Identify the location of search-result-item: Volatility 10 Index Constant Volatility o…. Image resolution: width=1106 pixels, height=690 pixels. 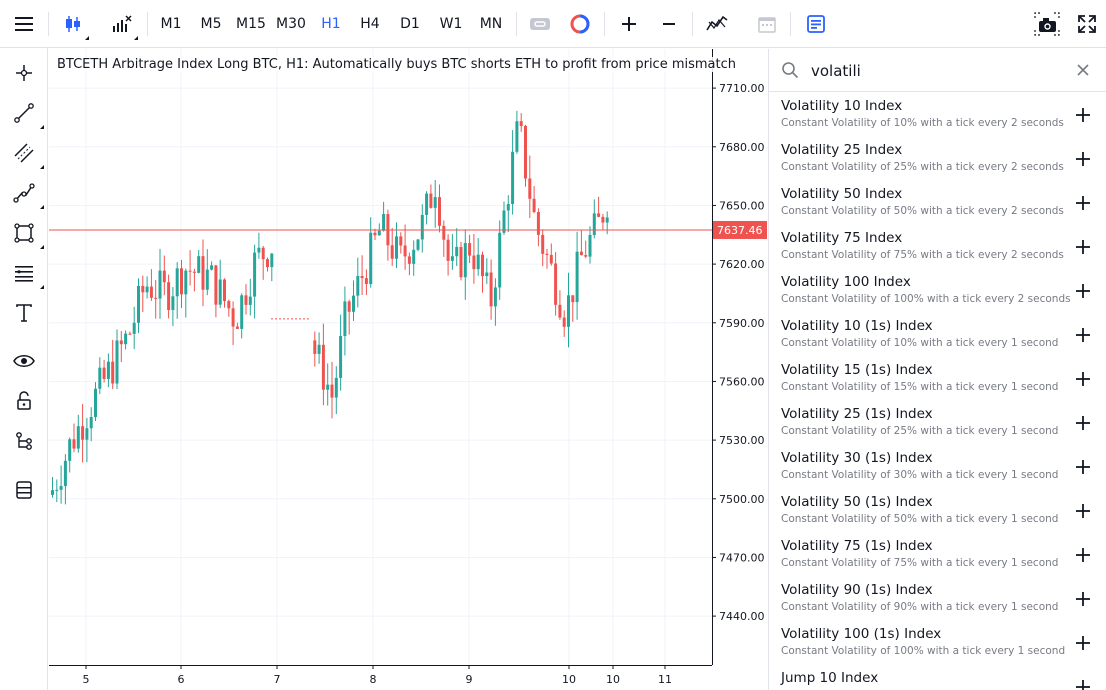
(937, 115).